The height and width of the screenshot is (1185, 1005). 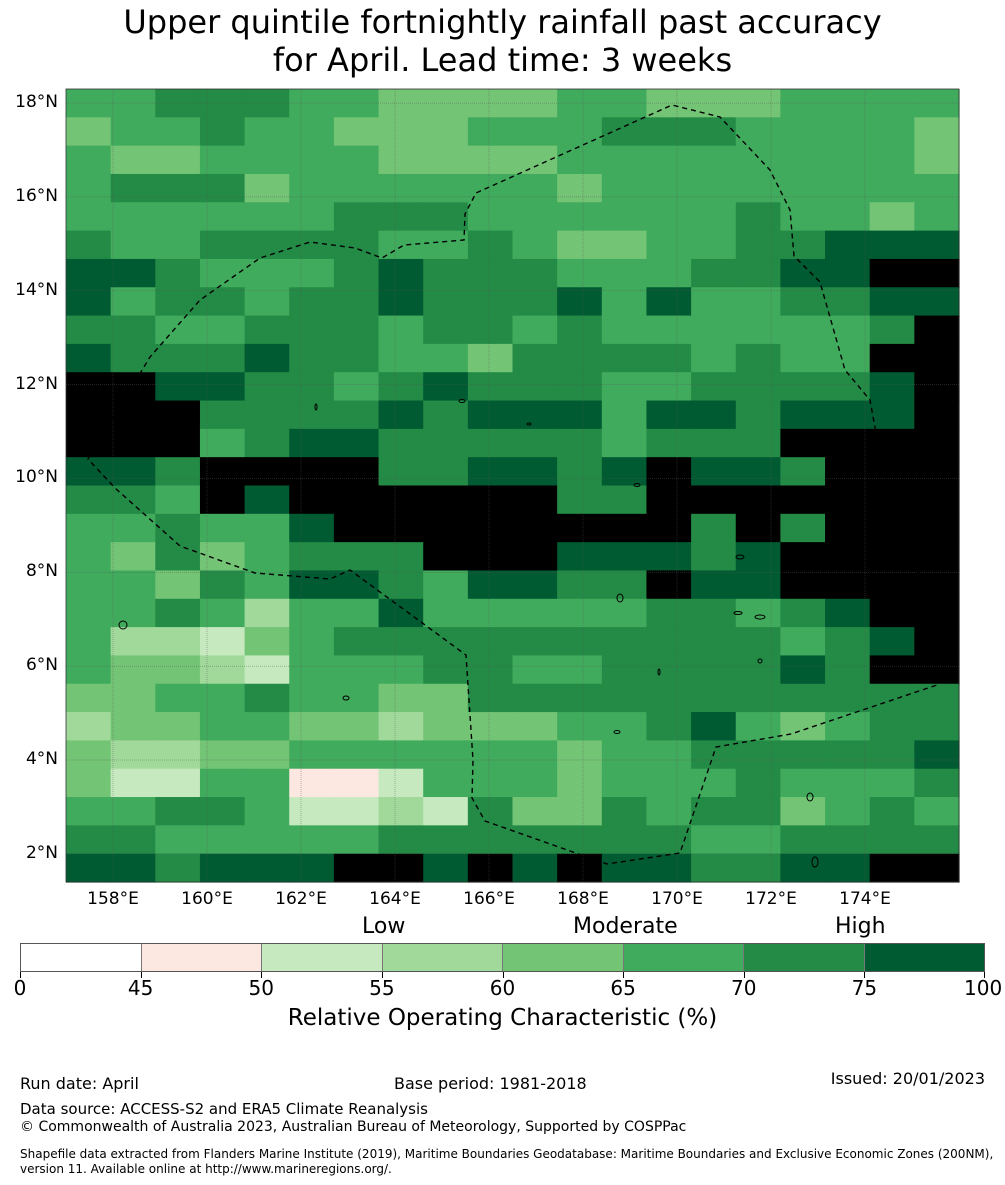 What do you see at coordinates (860, 926) in the screenshot?
I see `category-high-label: High` at bounding box center [860, 926].